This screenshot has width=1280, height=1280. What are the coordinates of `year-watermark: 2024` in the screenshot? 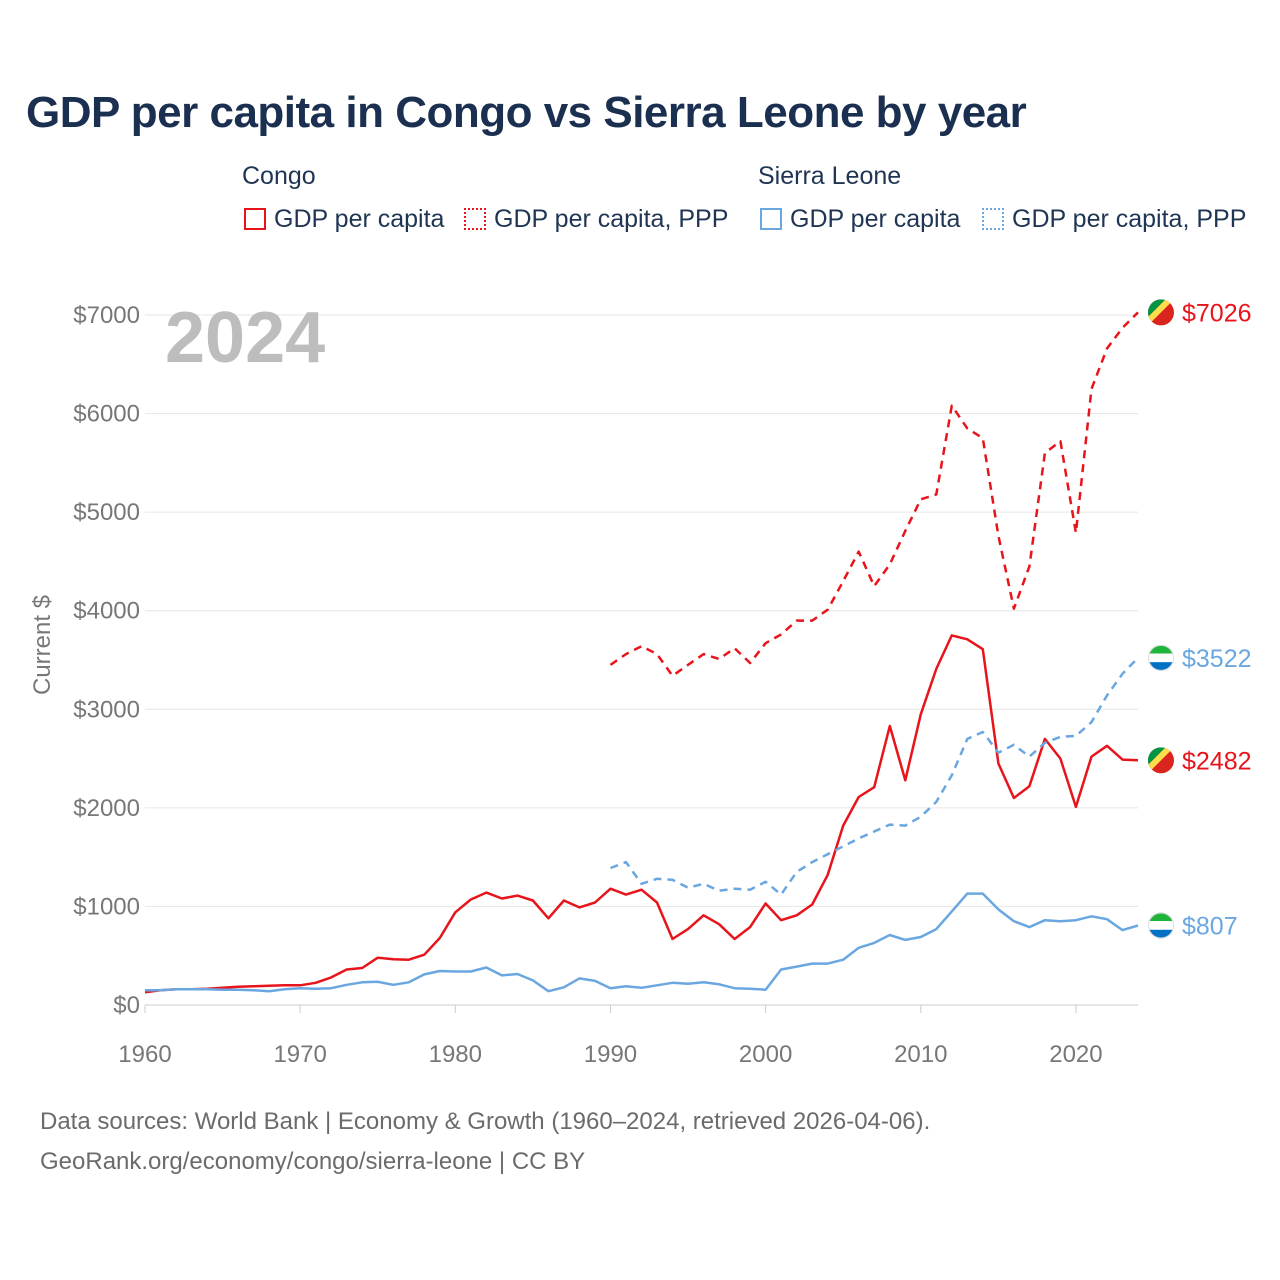 It's located at (245, 338).